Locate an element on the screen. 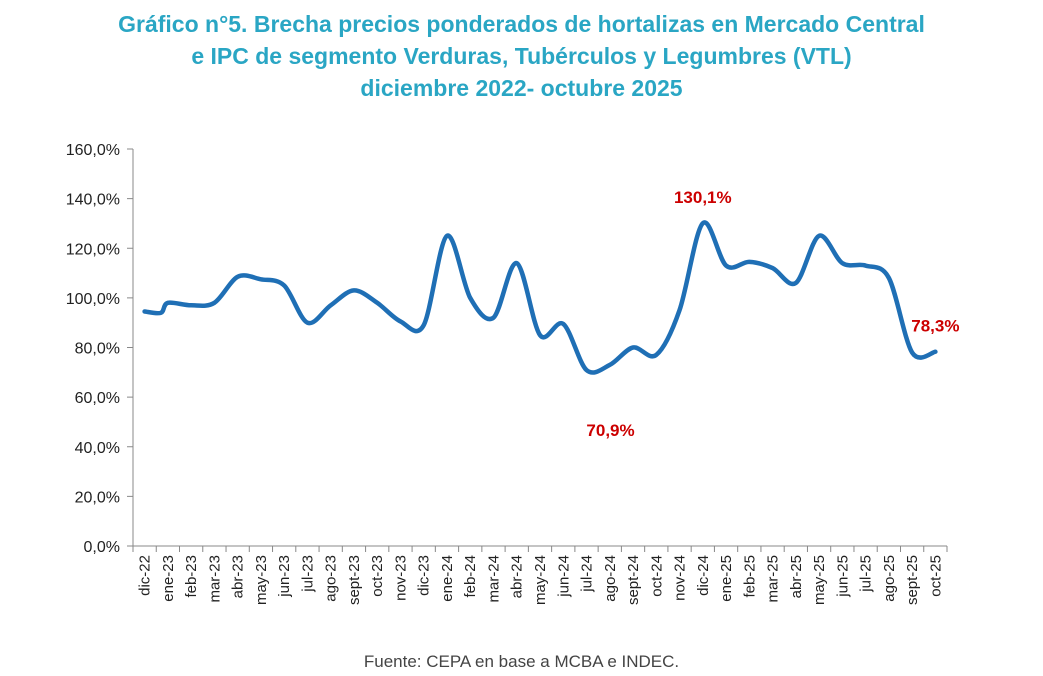 The height and width of the screenshot is (676, 1043). x-tick-label: may-25 is located at coordinates (819, 580).